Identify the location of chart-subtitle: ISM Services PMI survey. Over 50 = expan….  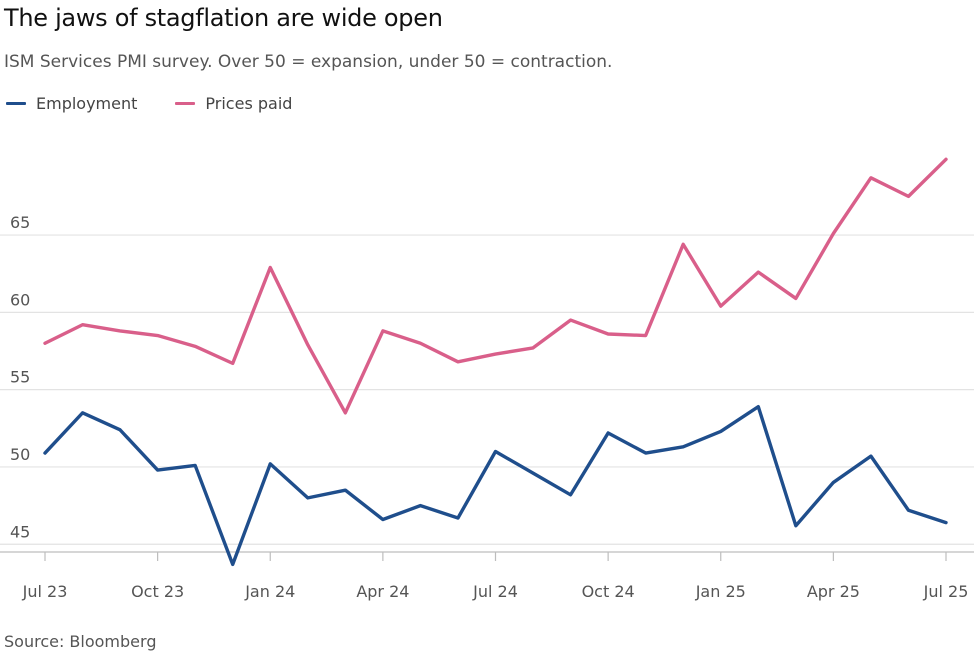
(308, 62).